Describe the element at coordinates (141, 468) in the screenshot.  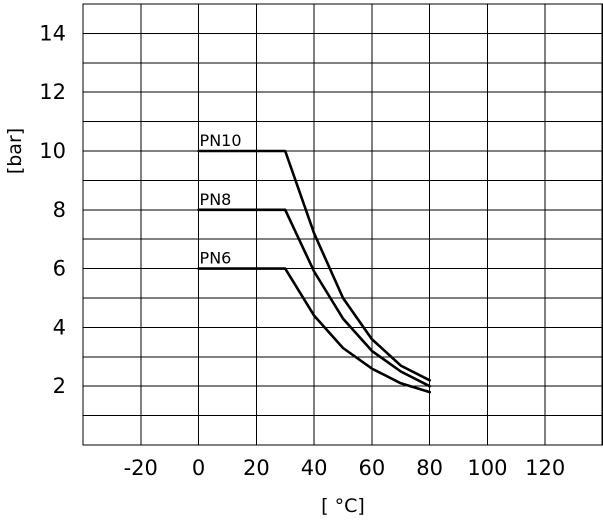
I see `x-tick-label: -20` at that location.